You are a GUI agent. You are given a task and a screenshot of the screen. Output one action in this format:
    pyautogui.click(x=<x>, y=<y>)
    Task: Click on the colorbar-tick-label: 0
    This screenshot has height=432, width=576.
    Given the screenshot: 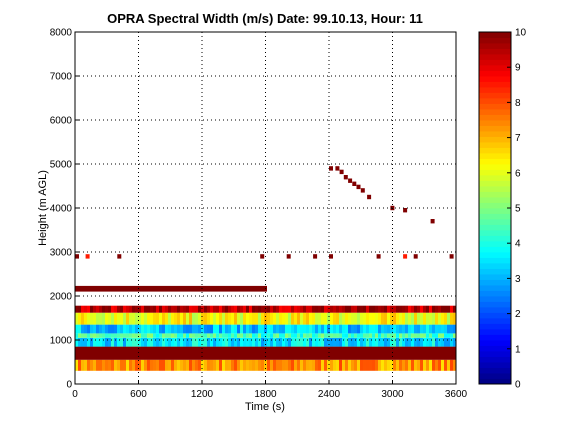 What is the action you would take?
    pyautogui.click(x=518, y=385)
    